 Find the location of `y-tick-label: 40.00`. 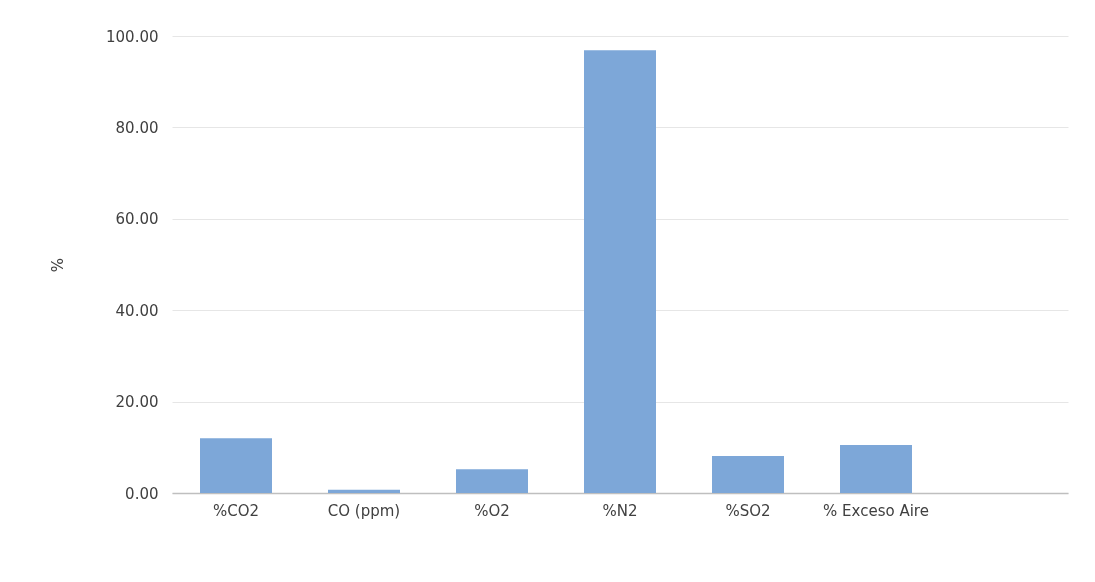

y-tick-label: 40.00 is located at coordinates (137, 310).